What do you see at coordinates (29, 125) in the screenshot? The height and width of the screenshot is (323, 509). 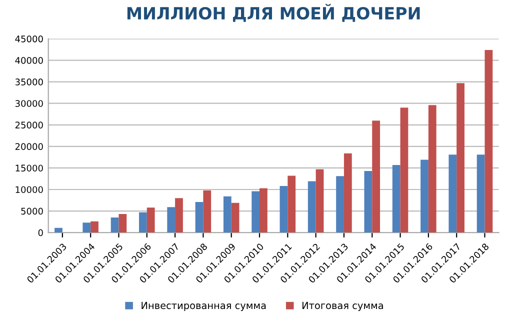 I see `y-tick-label: 25000` at bounding box center [29, 125].